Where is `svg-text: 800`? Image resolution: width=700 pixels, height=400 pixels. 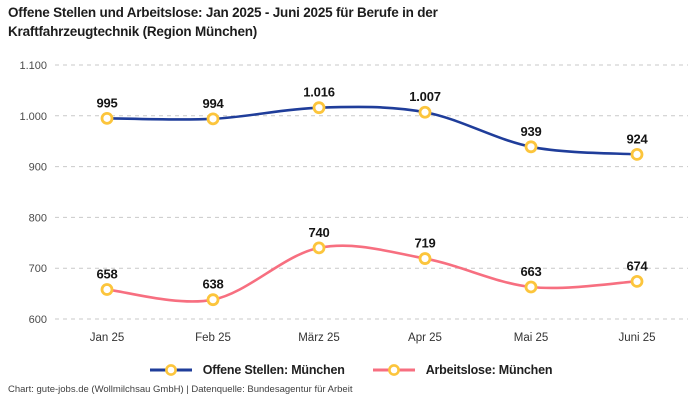
svg-text: 800 is located at coordinates (38, 218).